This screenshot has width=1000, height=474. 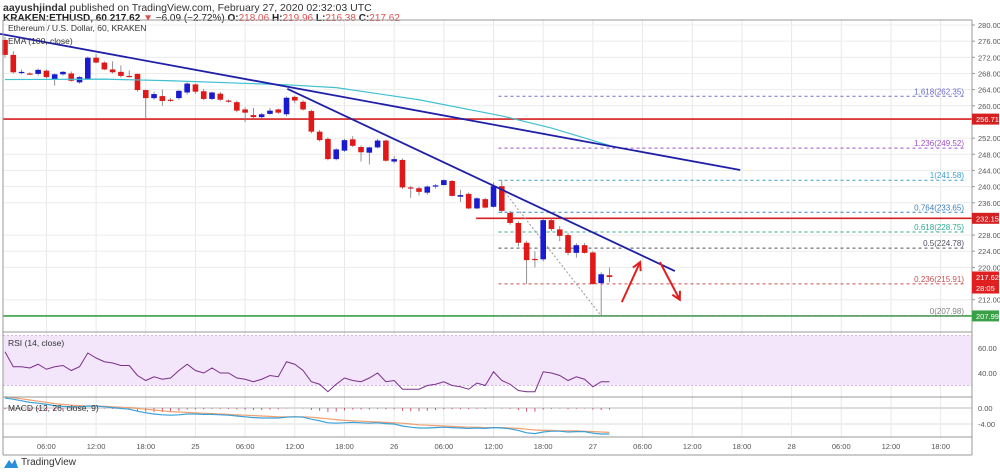 I want to click on time-tick-label: 27, so click(x=593, y=446).